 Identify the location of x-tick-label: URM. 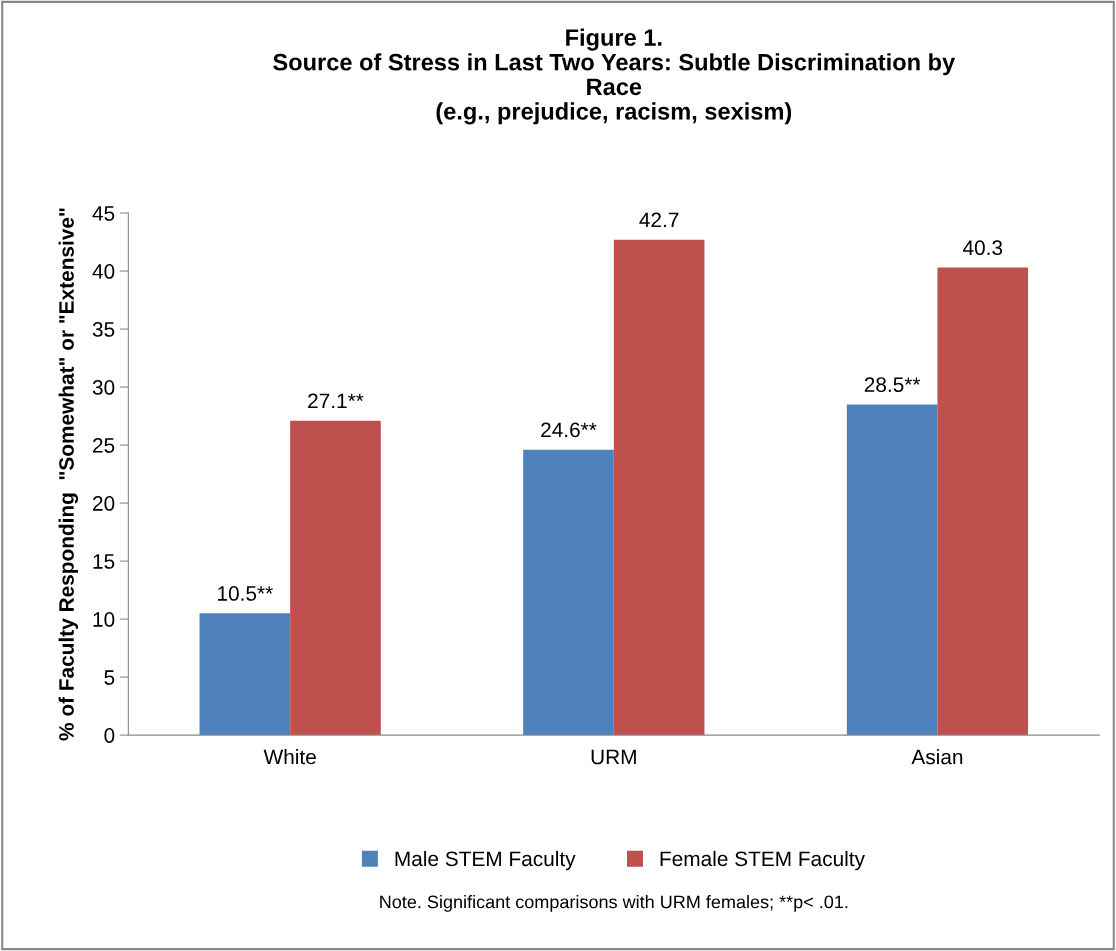
(613, 757).